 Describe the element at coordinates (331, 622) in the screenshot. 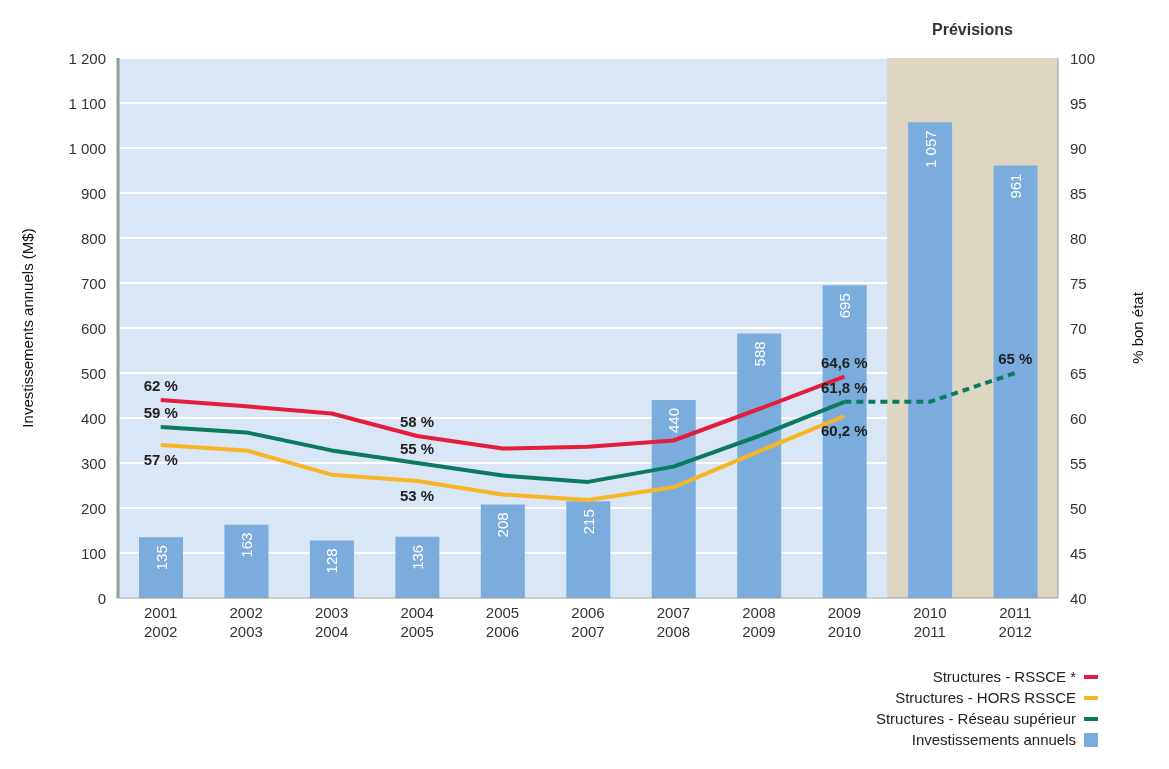

I see `x-tick-label: 2003 2004` at that location.